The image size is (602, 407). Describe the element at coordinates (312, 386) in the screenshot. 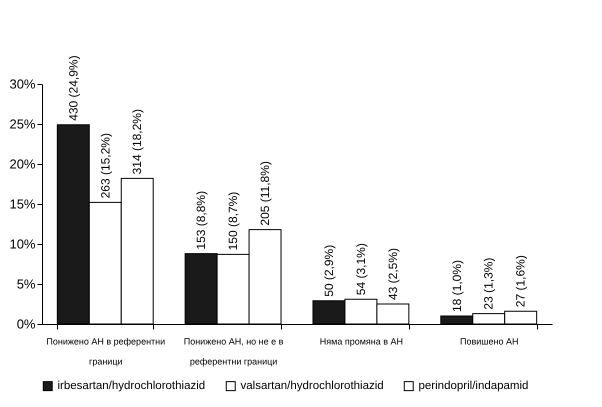

I see `legend-label: valsartan/hydrochlorothiazid` at that location.